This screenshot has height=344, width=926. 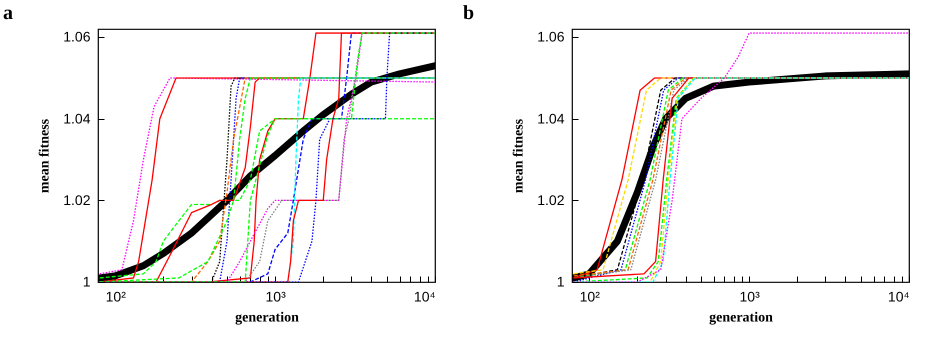 I want to click on chart-title: a, so click(x=8, y=13).